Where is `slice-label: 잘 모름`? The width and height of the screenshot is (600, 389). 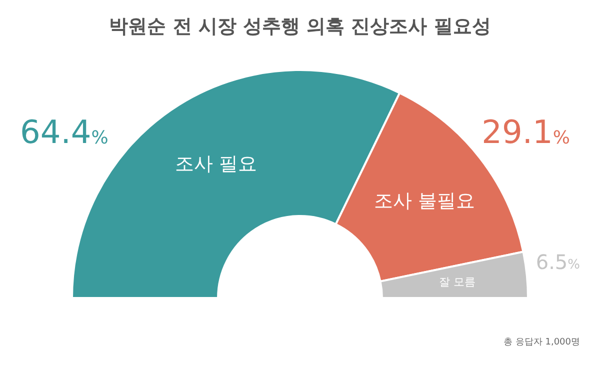 slice-label: 잘 모름 is located at coordinates (457, 281).